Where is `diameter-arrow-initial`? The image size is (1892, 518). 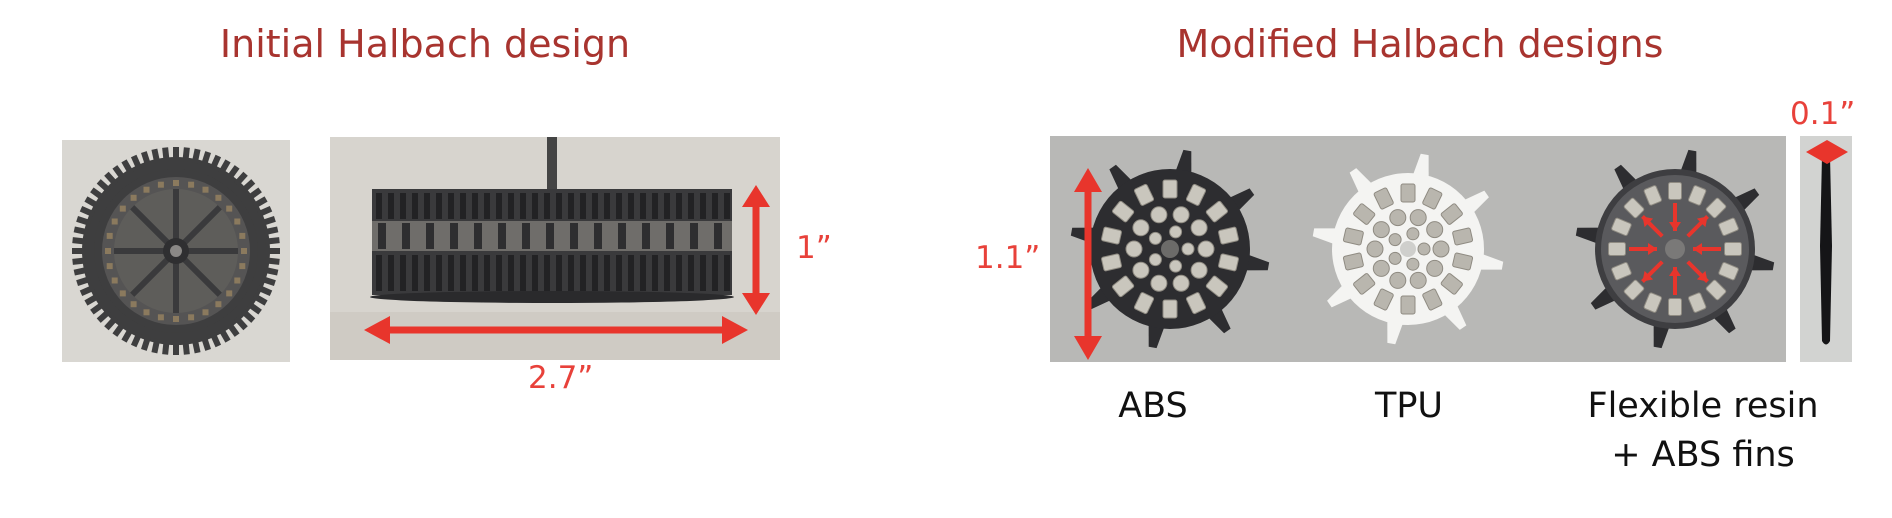
diameter-arrow-initial is located at coordinates (556, 330).